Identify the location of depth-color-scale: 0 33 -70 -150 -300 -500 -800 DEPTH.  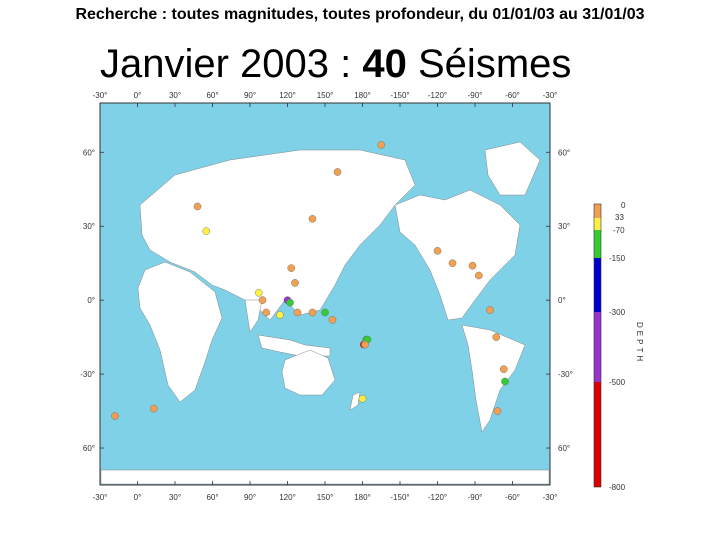
(618, 346).